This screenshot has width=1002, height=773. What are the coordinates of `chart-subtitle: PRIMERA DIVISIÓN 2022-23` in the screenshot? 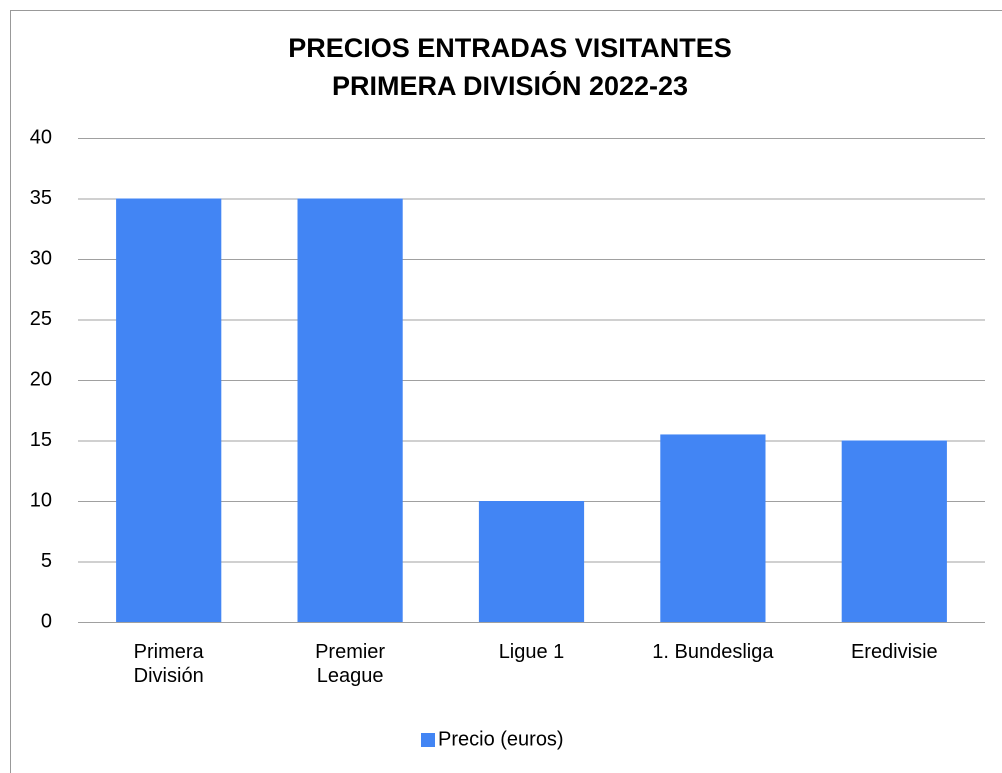 It's located at (510, 85).